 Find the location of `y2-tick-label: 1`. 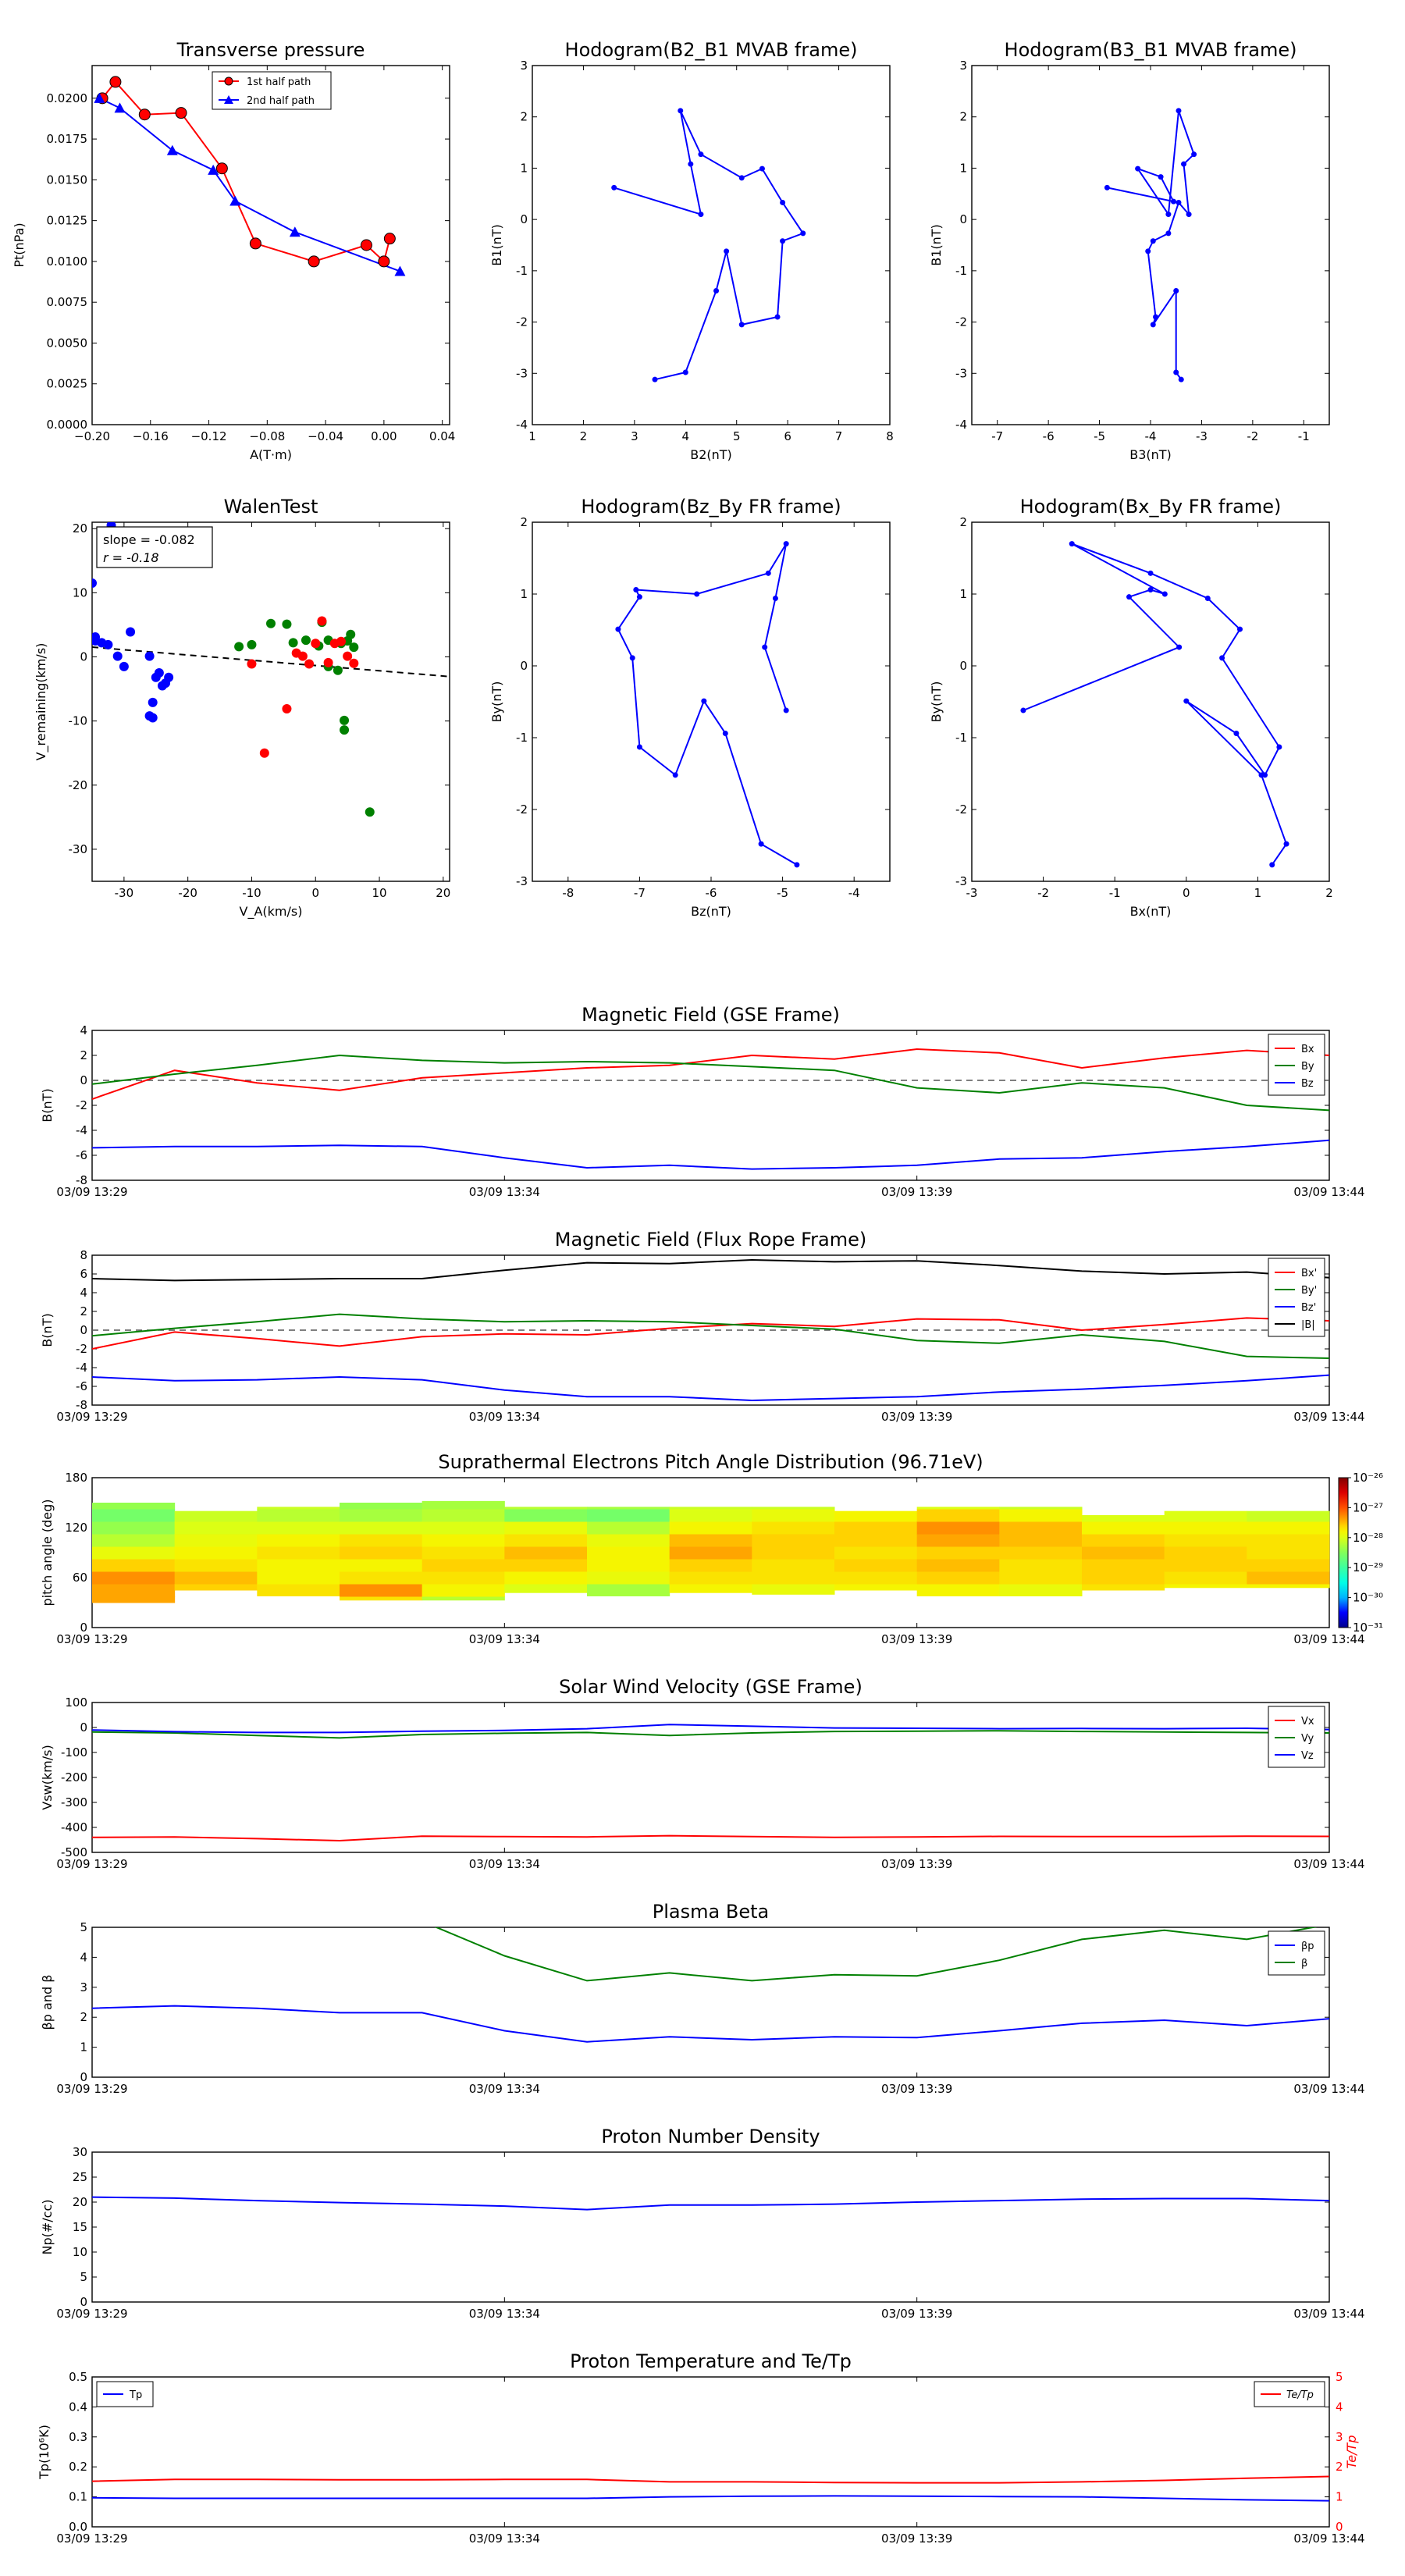

y2-tick-label: 1 is located at coordinates (1340, 2497).